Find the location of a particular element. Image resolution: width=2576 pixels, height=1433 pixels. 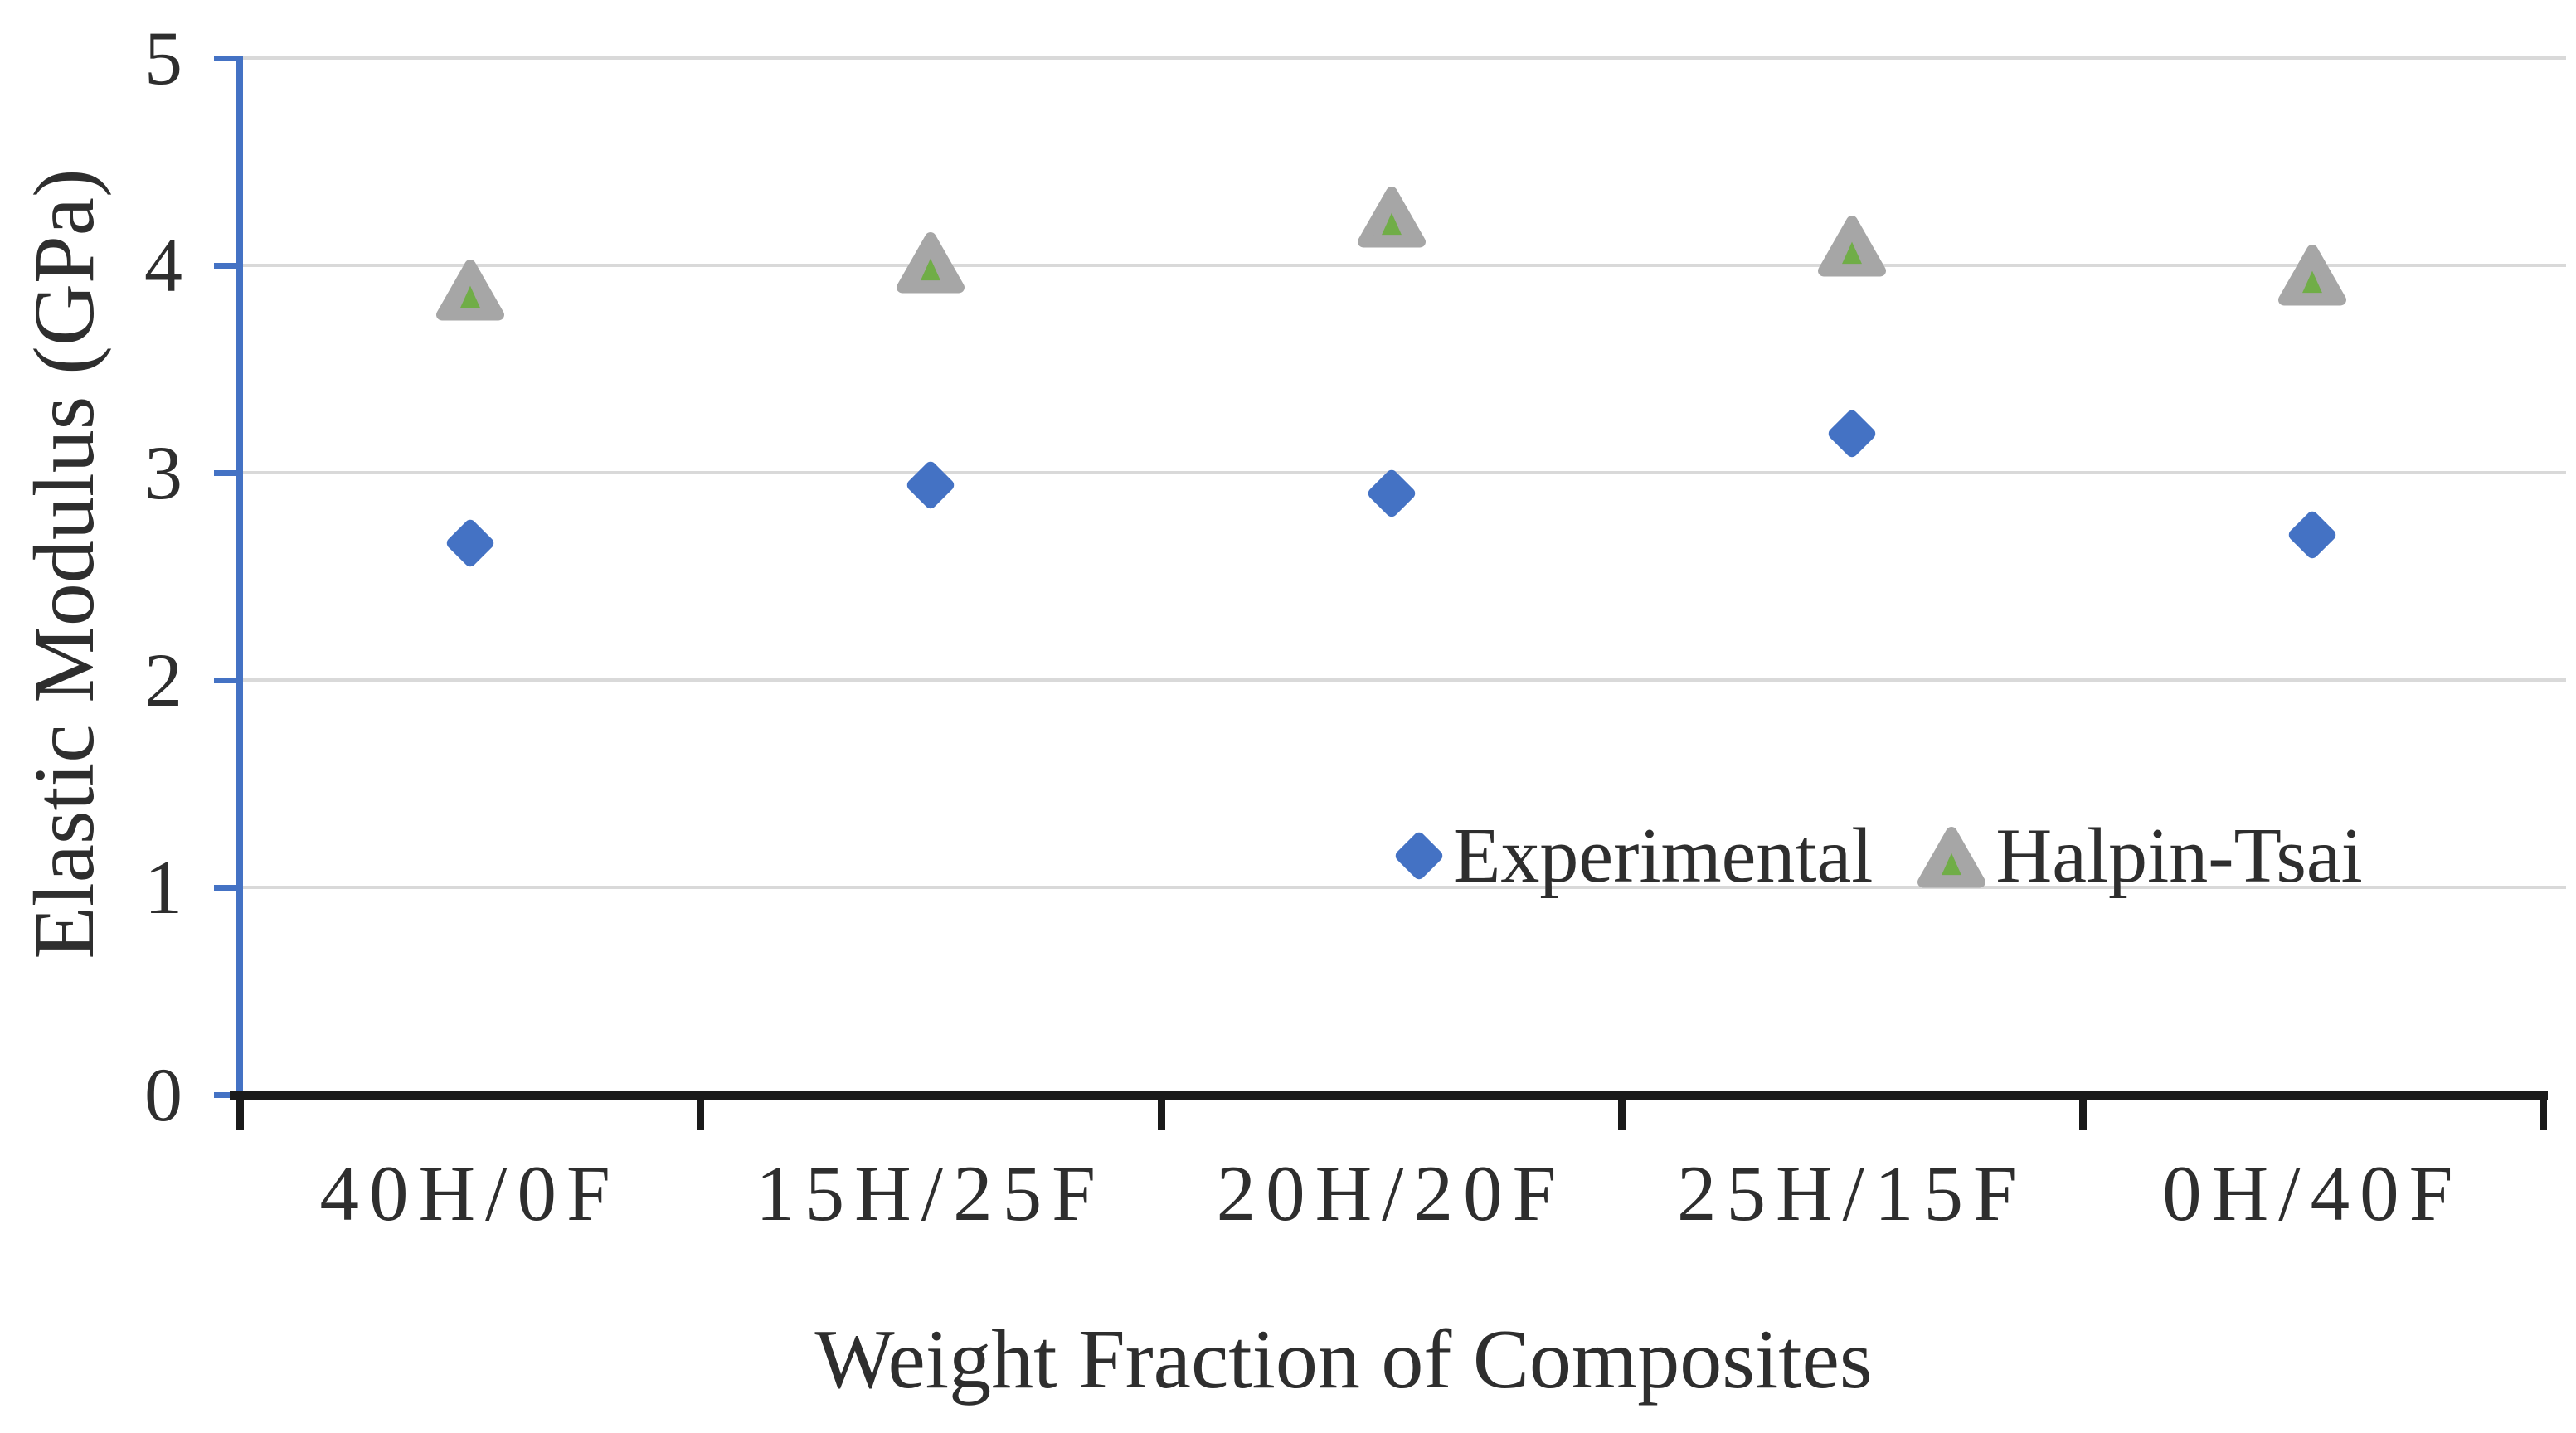

legend-label-experimental: Experimental is located at coordinates (1664, 856).